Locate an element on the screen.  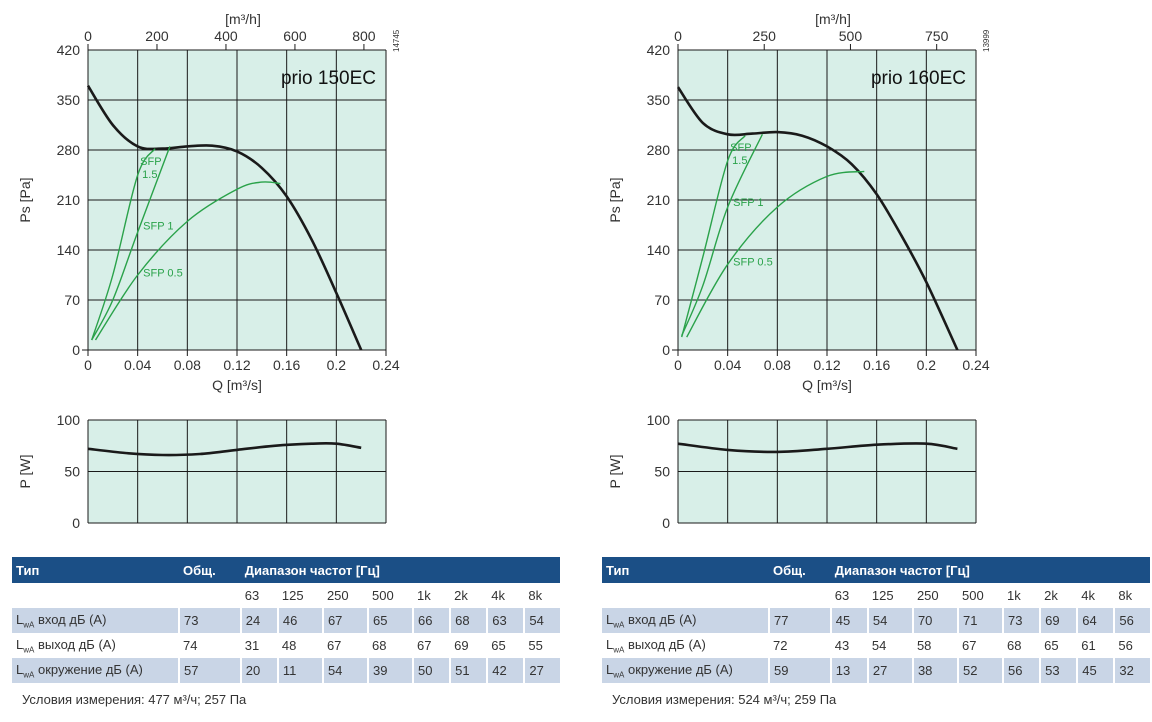
row-total: 57 is located at coordinates (209, 670).